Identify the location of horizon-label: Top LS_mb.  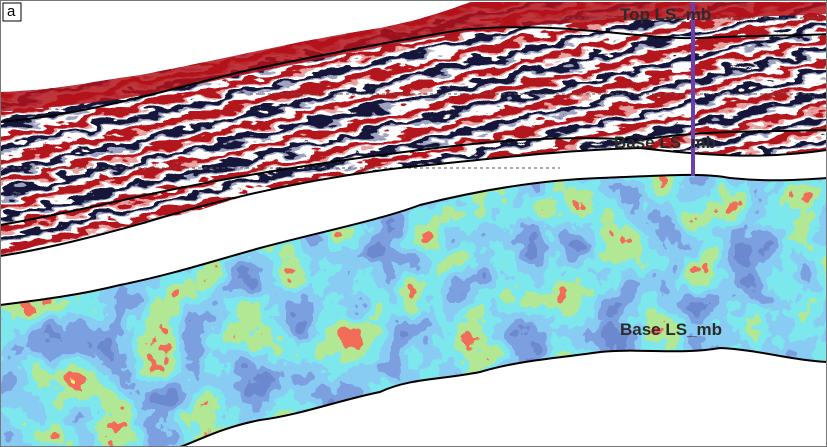
(665, 14).